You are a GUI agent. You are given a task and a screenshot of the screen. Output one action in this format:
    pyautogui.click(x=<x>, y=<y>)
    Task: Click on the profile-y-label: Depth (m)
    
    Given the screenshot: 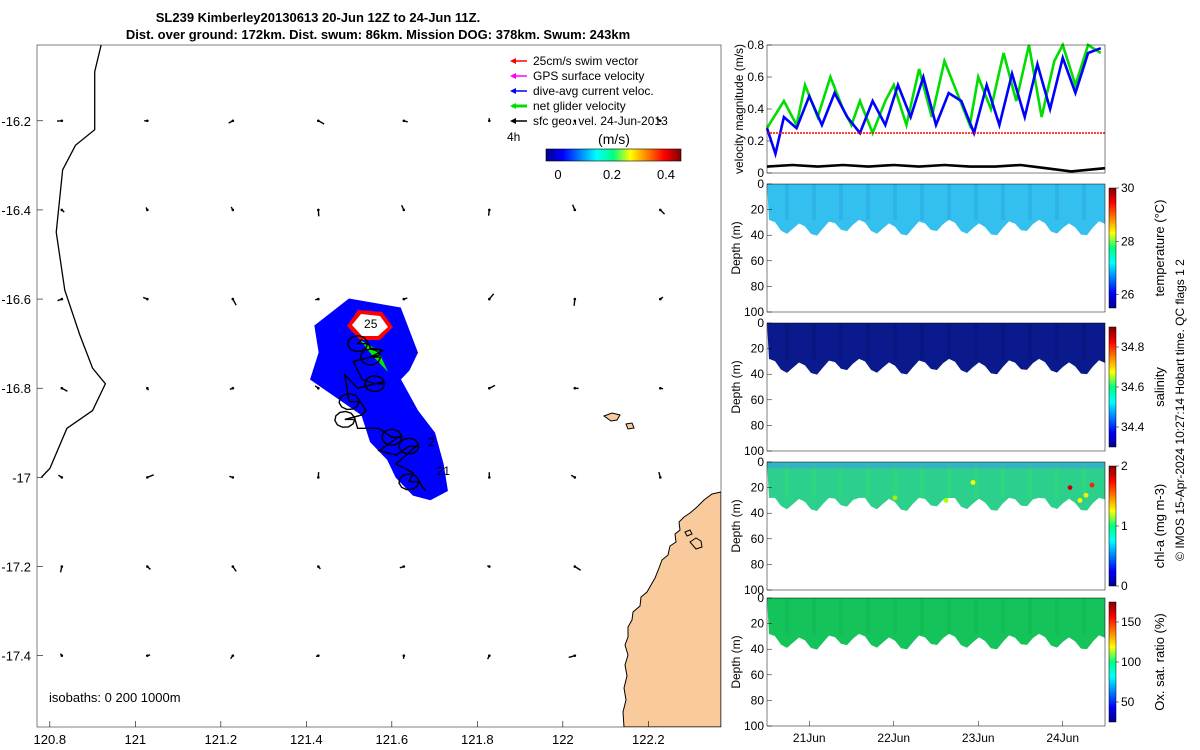 What is the action you would take?
    pyautogui.click(x=736, y=247)
    